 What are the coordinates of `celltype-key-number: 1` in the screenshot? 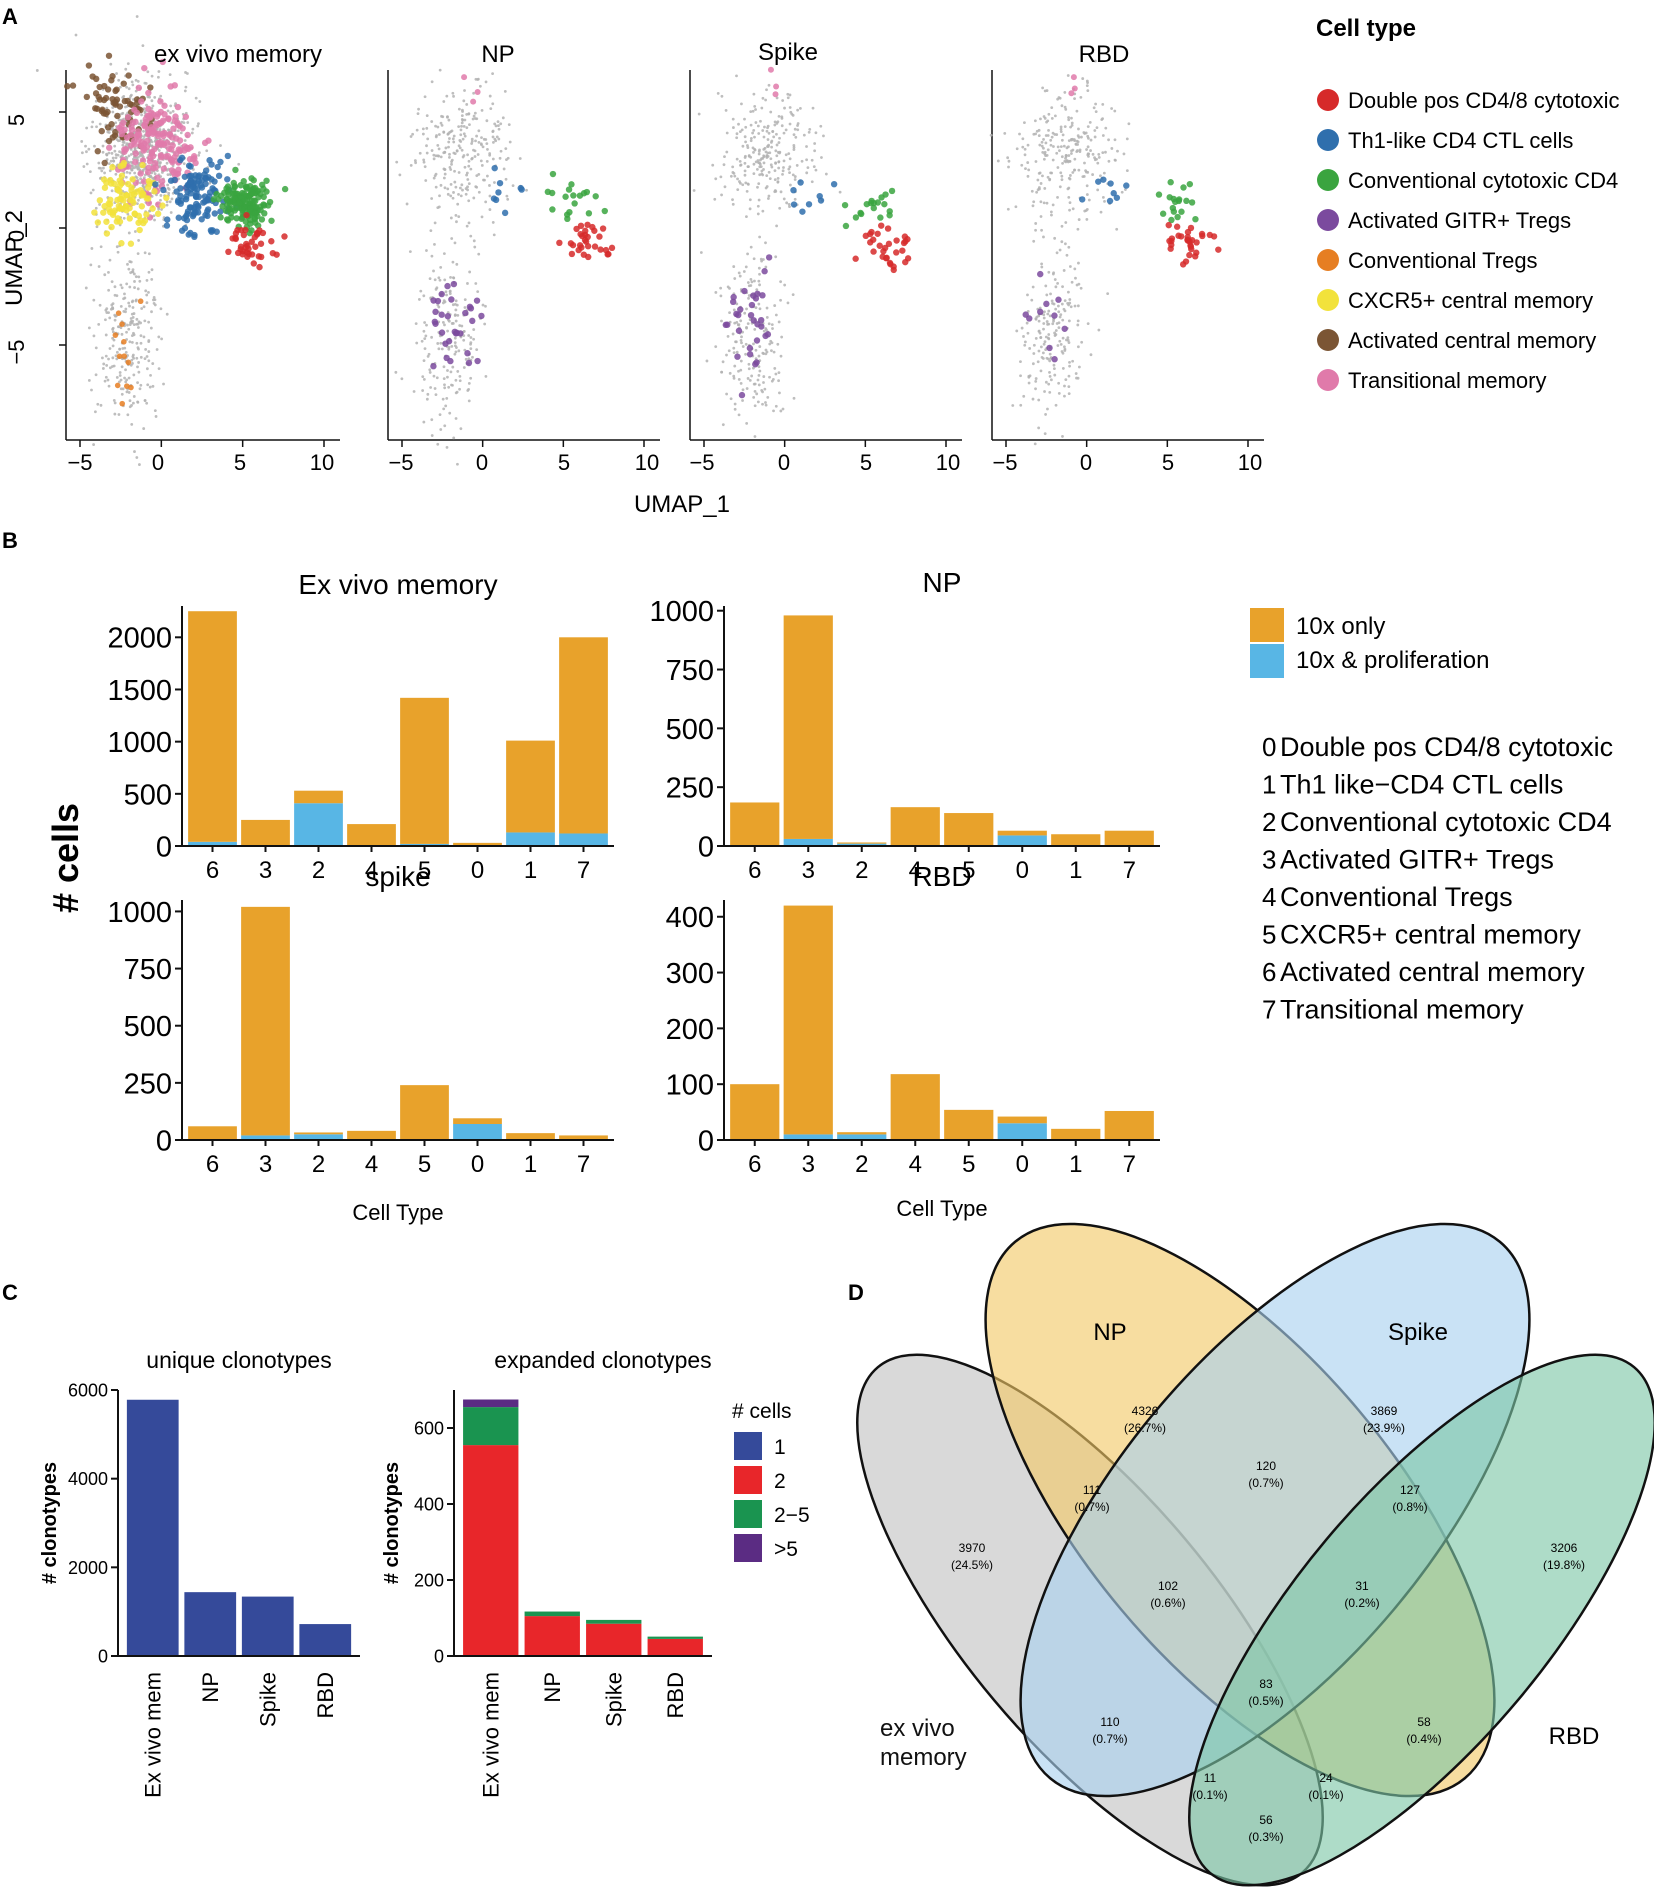 It's located at (1269, 785).